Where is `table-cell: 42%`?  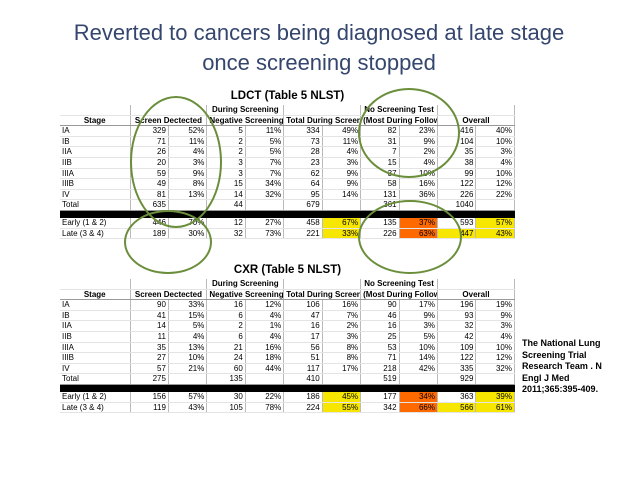 table-cell: 42% is located at coordinates (419, 369).